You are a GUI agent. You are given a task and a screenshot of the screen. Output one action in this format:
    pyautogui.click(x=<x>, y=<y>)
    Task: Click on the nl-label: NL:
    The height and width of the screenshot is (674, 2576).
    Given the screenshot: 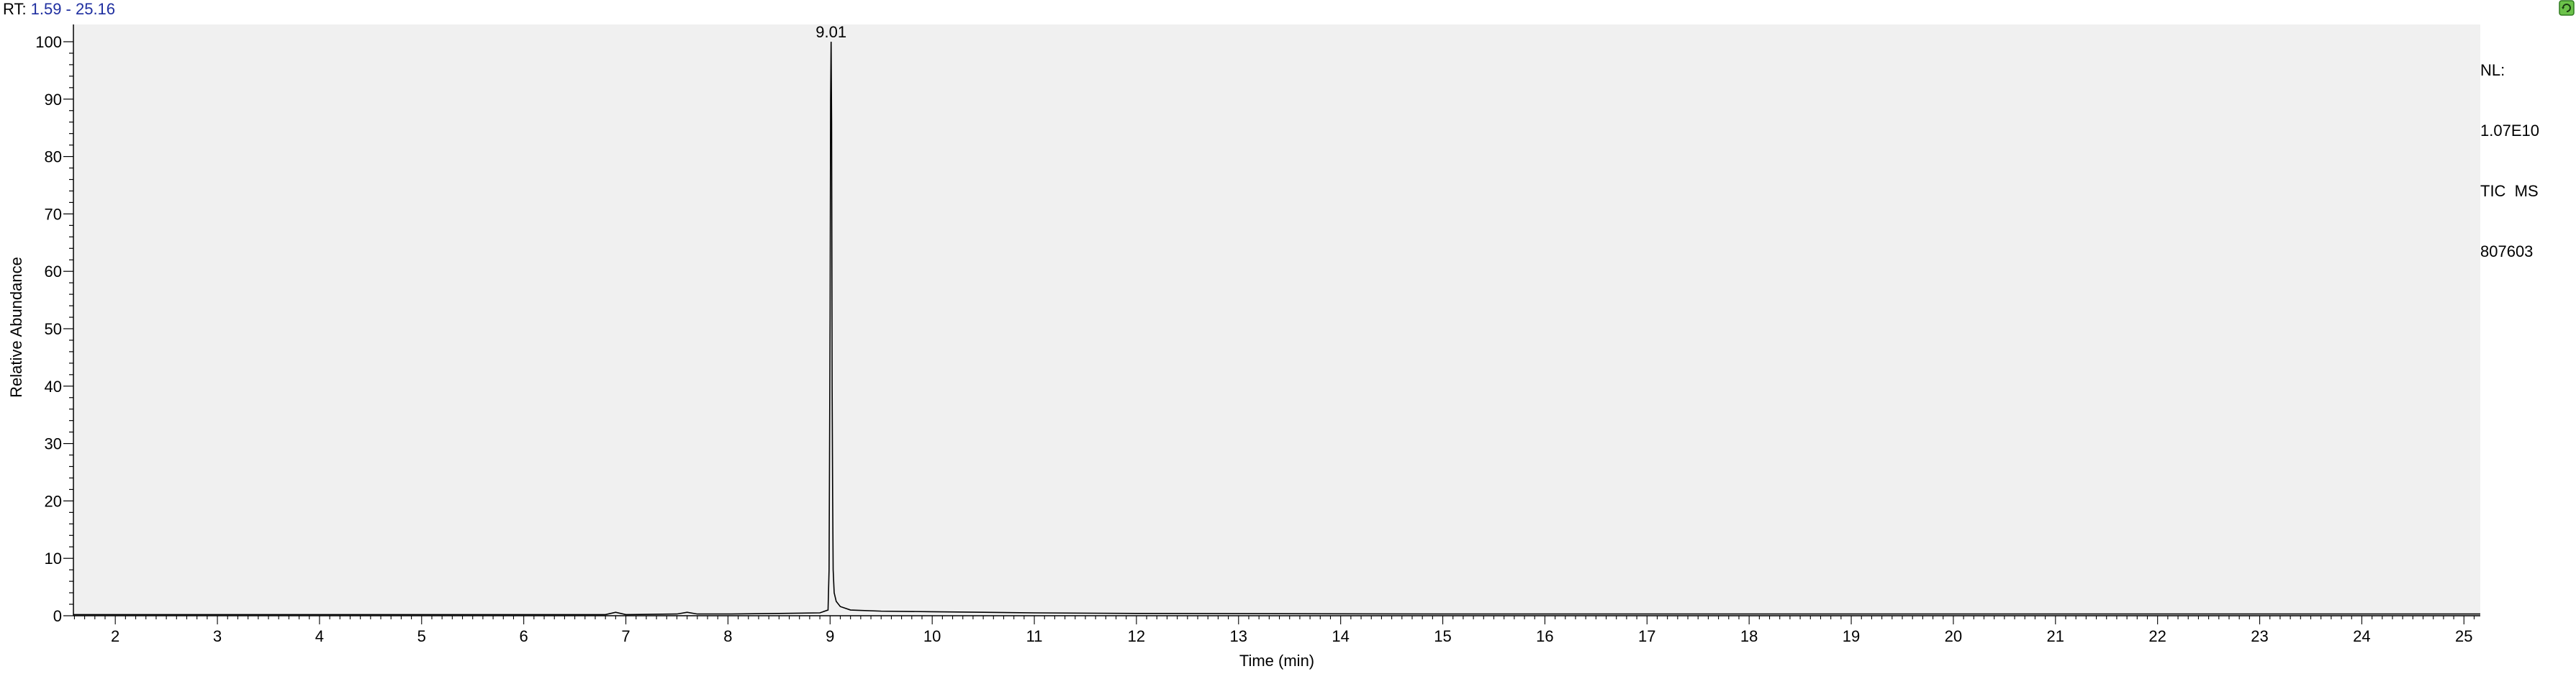 What is the action you would take?
    pyautogui.click(x=2493, y=70)
    